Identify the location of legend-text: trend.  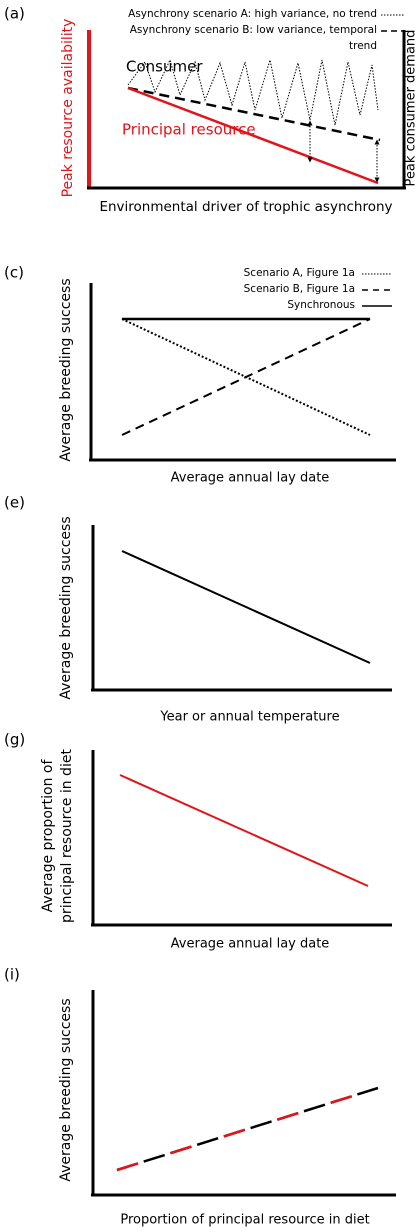
(363, 46).